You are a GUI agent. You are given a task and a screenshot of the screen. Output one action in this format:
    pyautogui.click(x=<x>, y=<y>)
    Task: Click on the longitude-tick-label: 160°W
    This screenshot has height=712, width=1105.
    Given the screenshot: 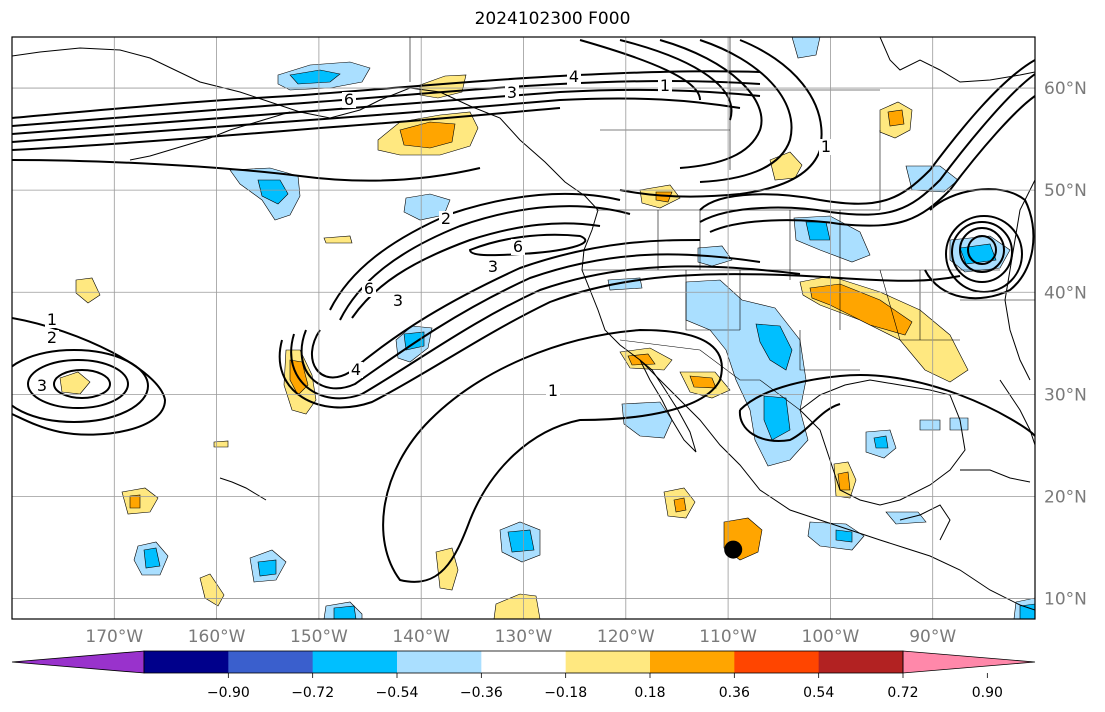 What is the action you would take?
    pyautogui.click(x=217, y=637)
    